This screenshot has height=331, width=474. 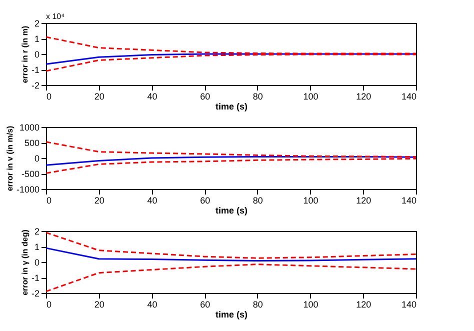 I want to click on y-tick-label: -1000, so click(x=28, y=189).